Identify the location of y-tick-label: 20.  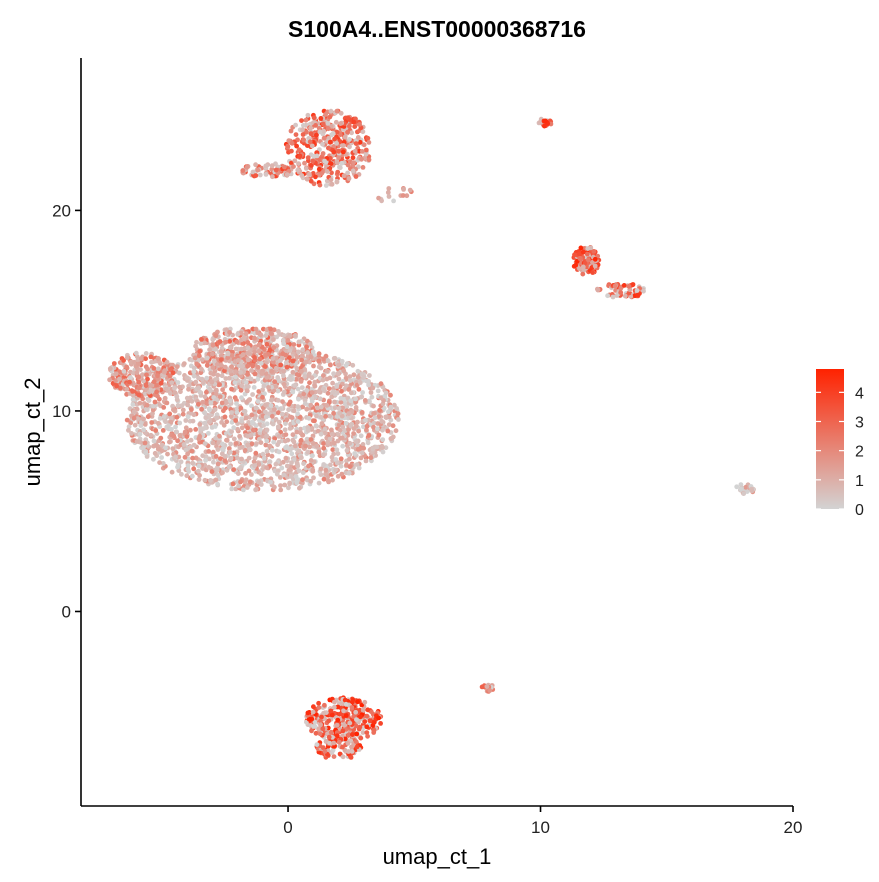
(61, 210).